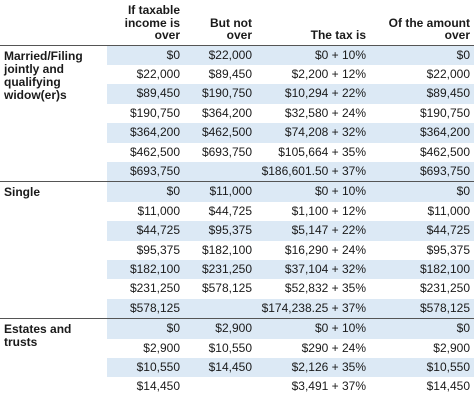 This screenshot has height=413, width=474. What do you see at coordinates (53, 22) in the screenshot?
I see `header-filing-status` at bounding box center [53, 22].